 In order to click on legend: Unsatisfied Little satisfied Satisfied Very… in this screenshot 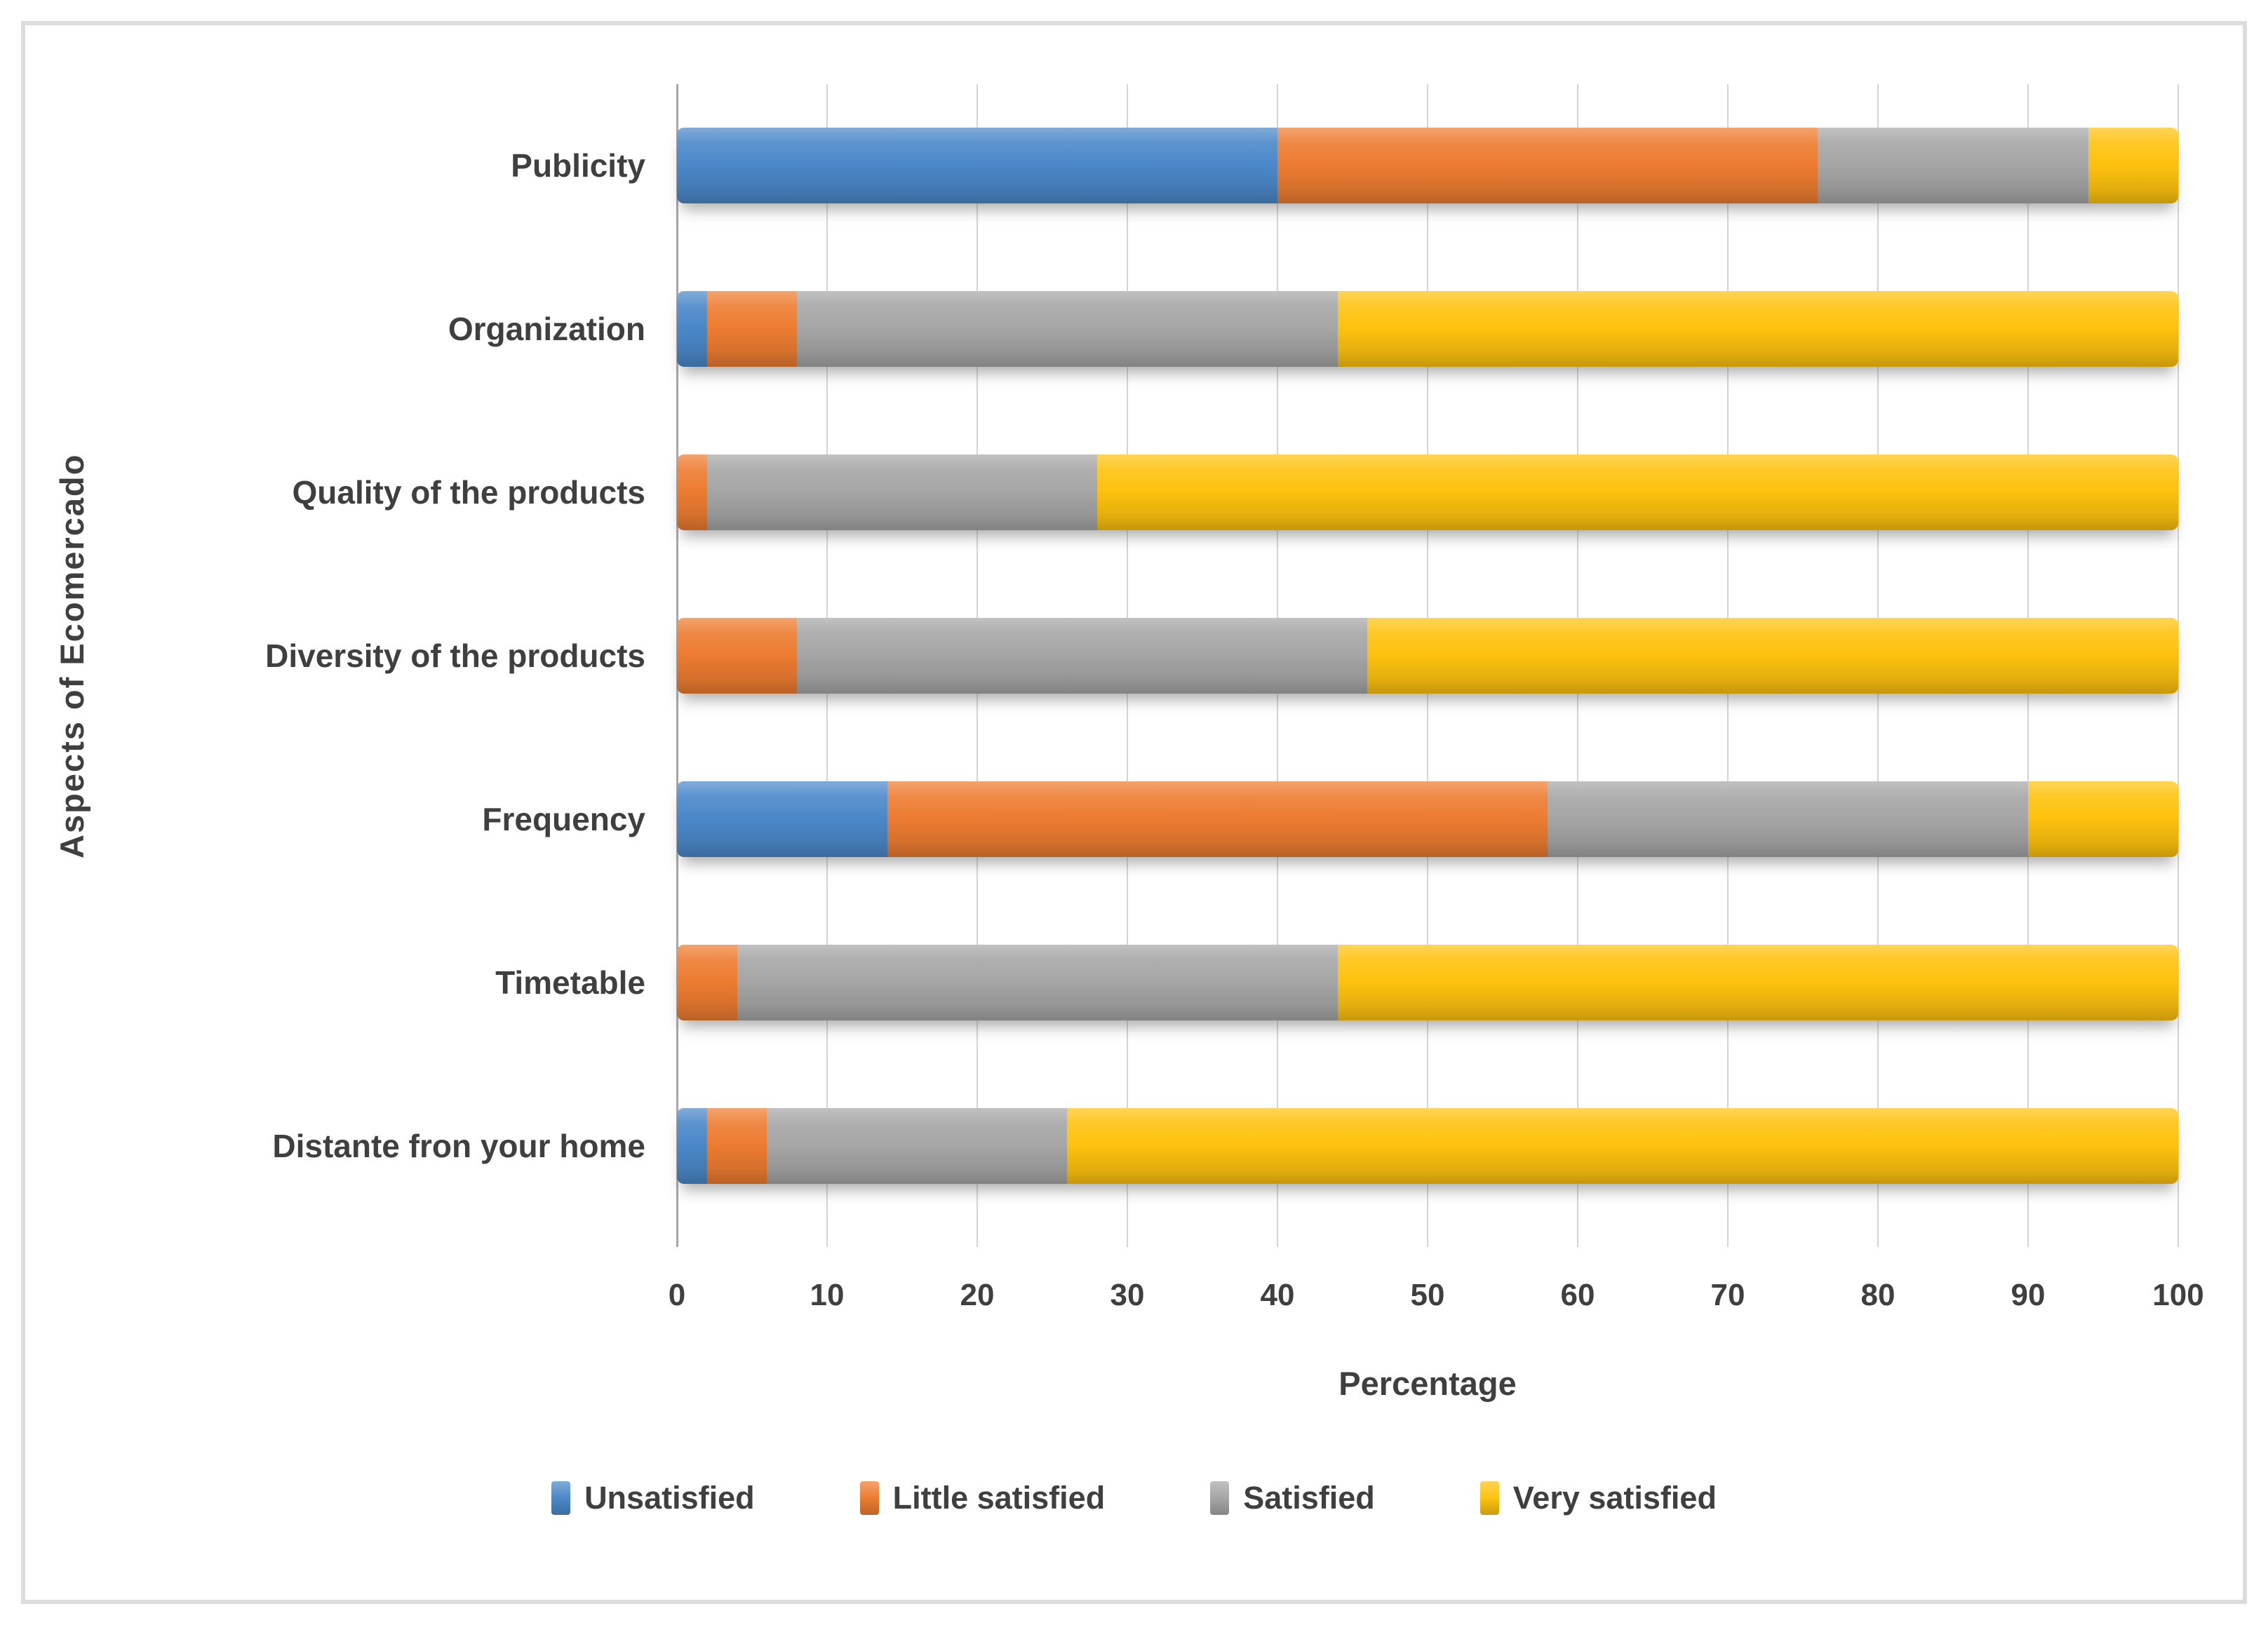, I will do `click(1134, 1498)`.